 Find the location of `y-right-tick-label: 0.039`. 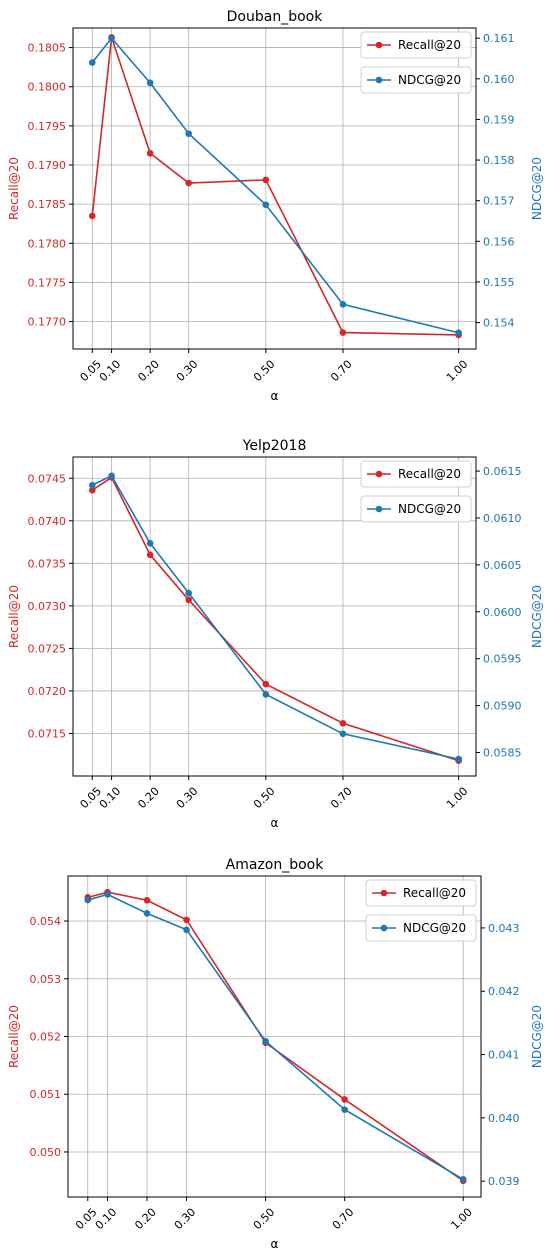

y-right-tick-label: 0.039 is located at coordinates (504, 1181).